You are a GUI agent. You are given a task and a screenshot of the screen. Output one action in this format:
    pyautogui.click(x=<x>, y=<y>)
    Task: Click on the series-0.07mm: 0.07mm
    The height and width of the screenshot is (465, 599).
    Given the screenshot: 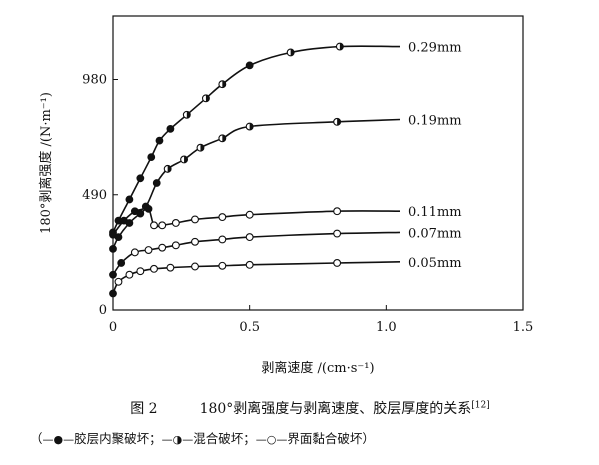 What is the action you would take?
    pyautogui.click(x=285, y=252)
    